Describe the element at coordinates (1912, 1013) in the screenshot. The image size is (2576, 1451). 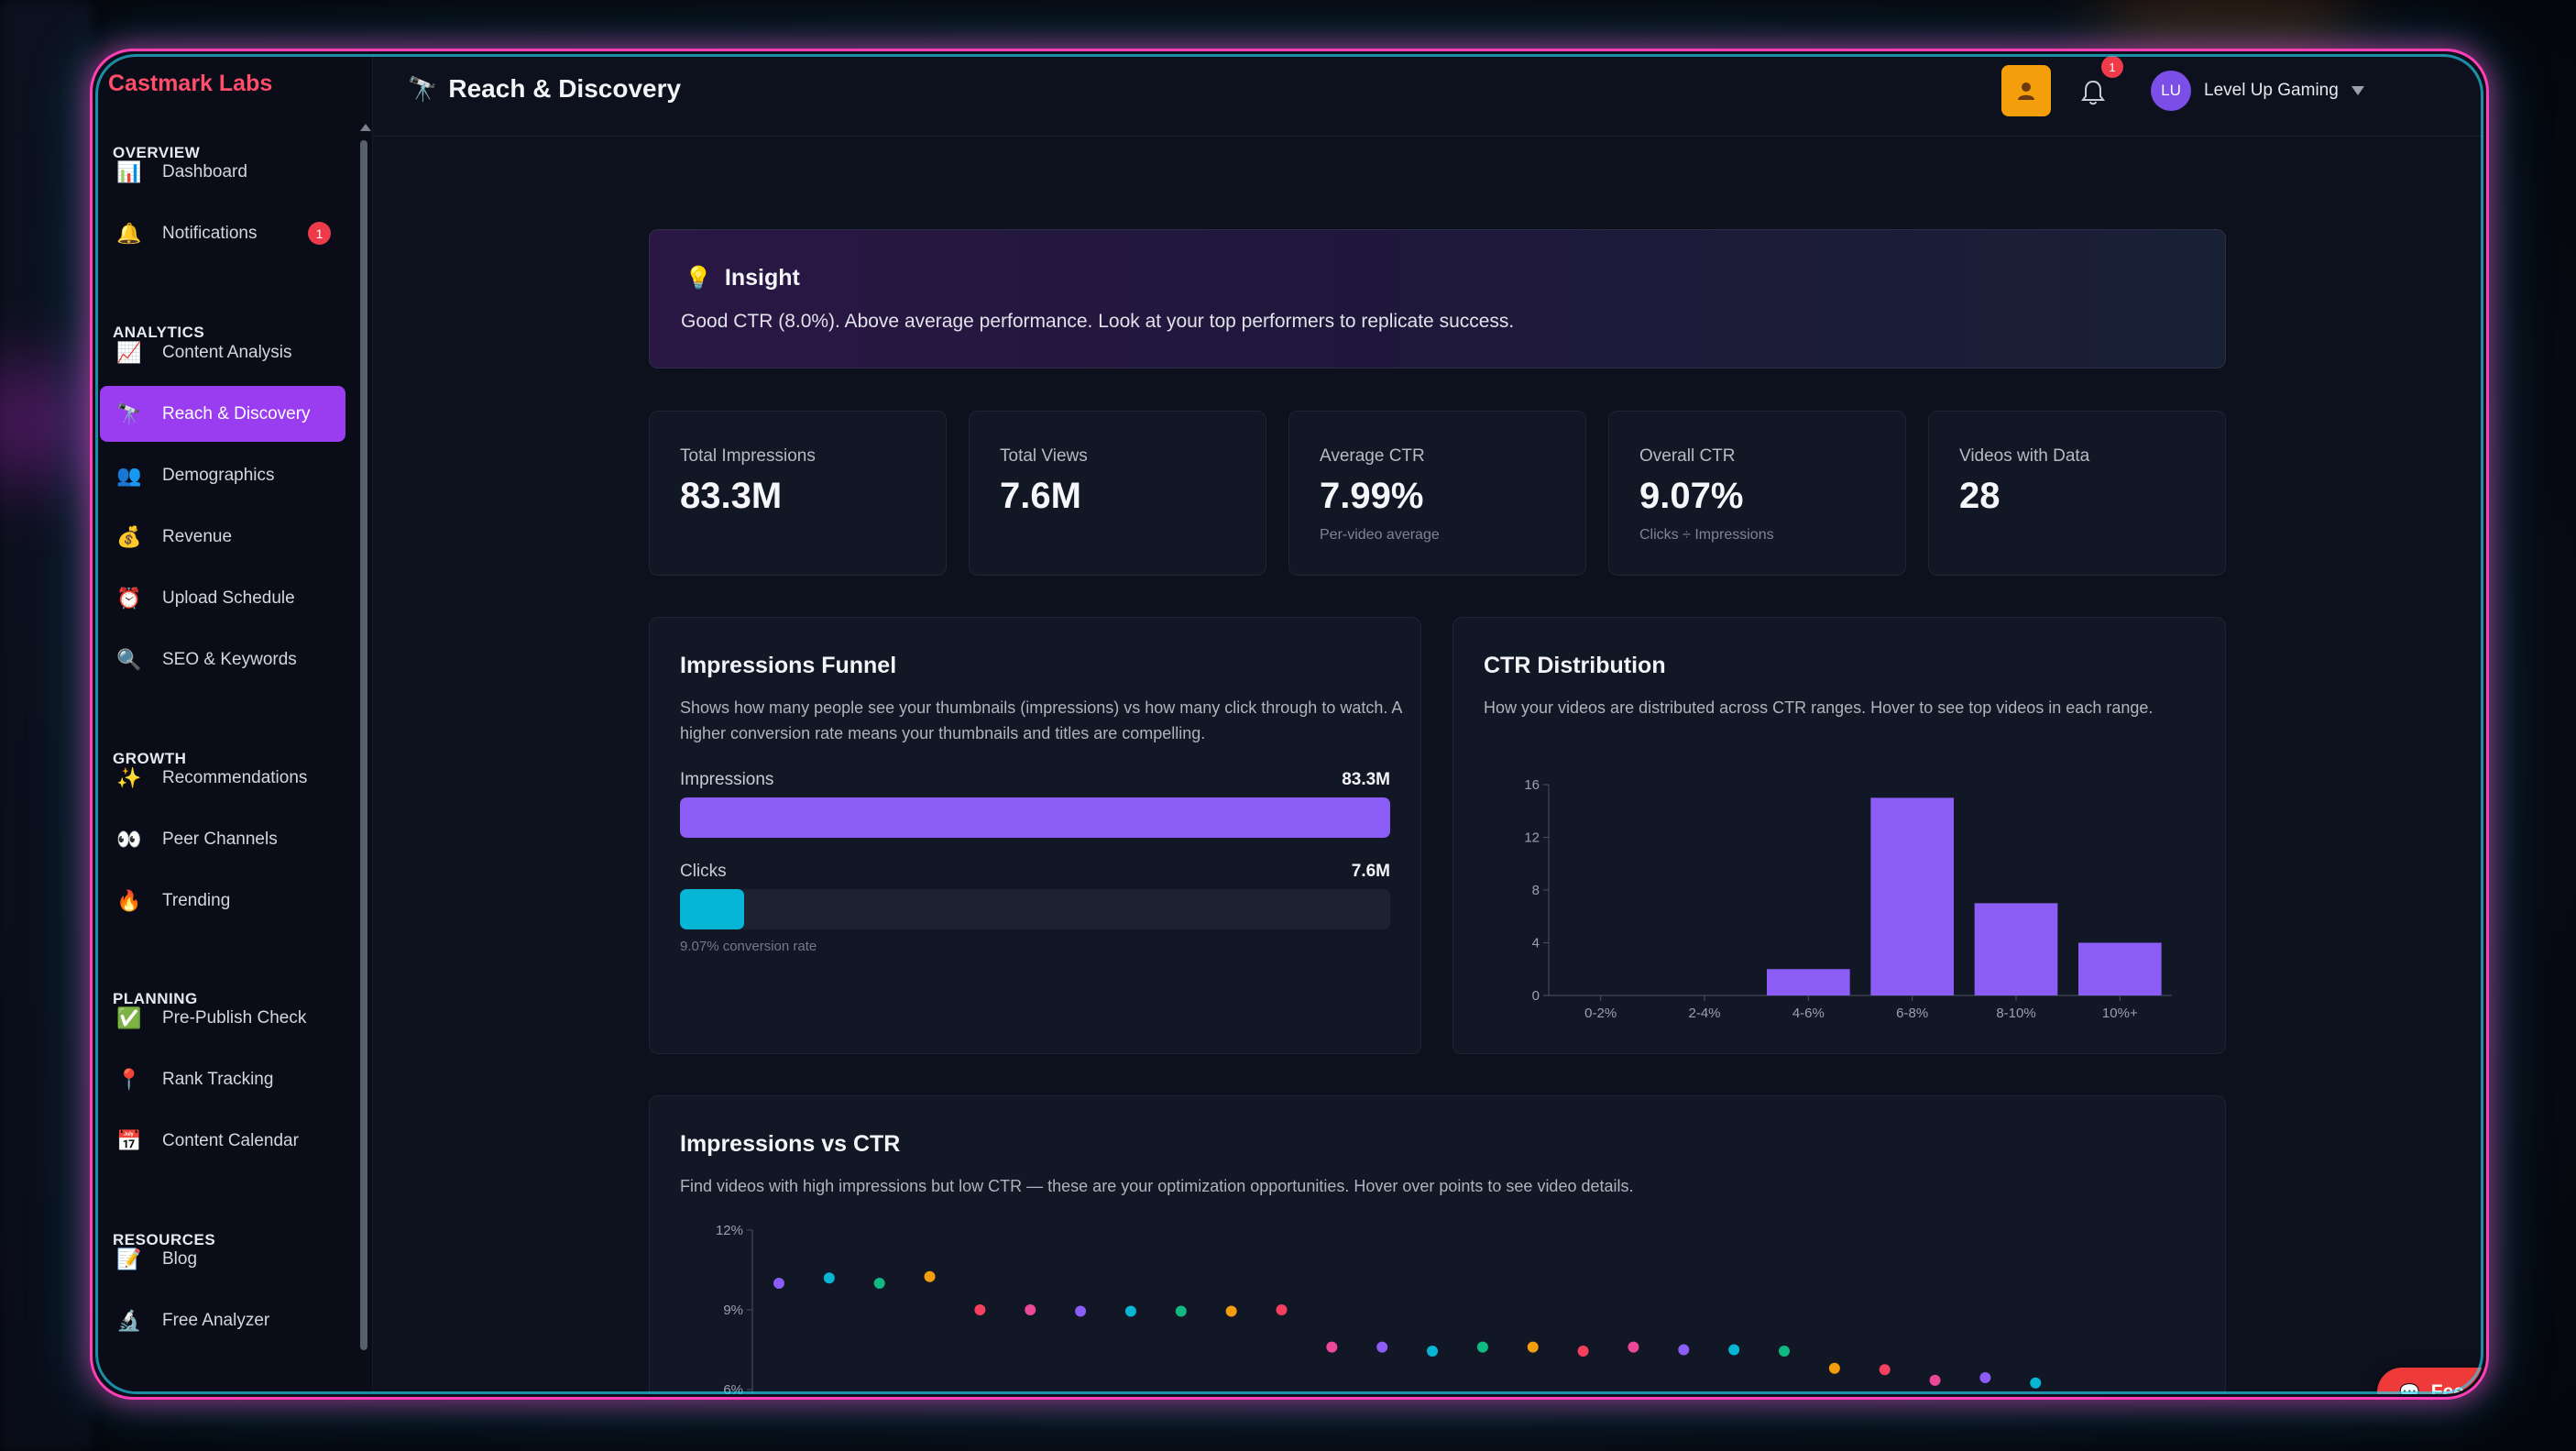
I see `x-tick-label: 6-8%` at that location.